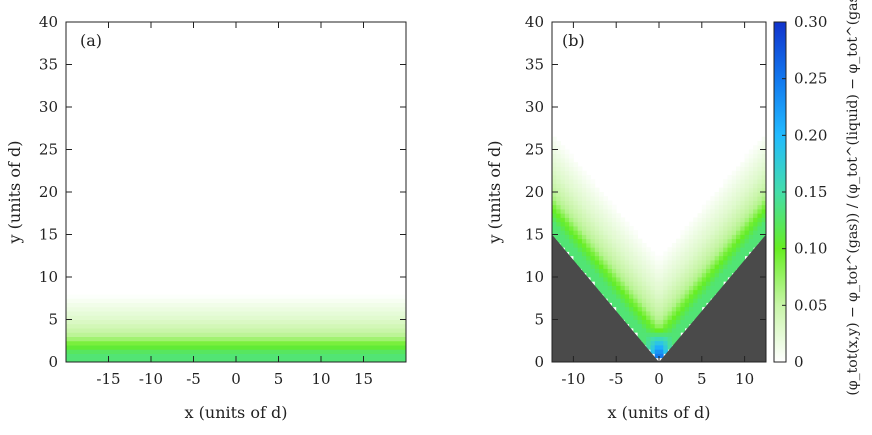 This screenshot has height=435, width=872. I want to click on y-tick-label: 5, so click(53, 320).